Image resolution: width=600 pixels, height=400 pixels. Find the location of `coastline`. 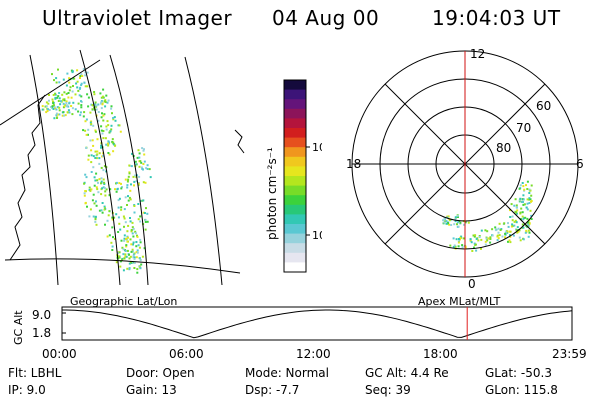

coastline is located at coordinates (239, 141).